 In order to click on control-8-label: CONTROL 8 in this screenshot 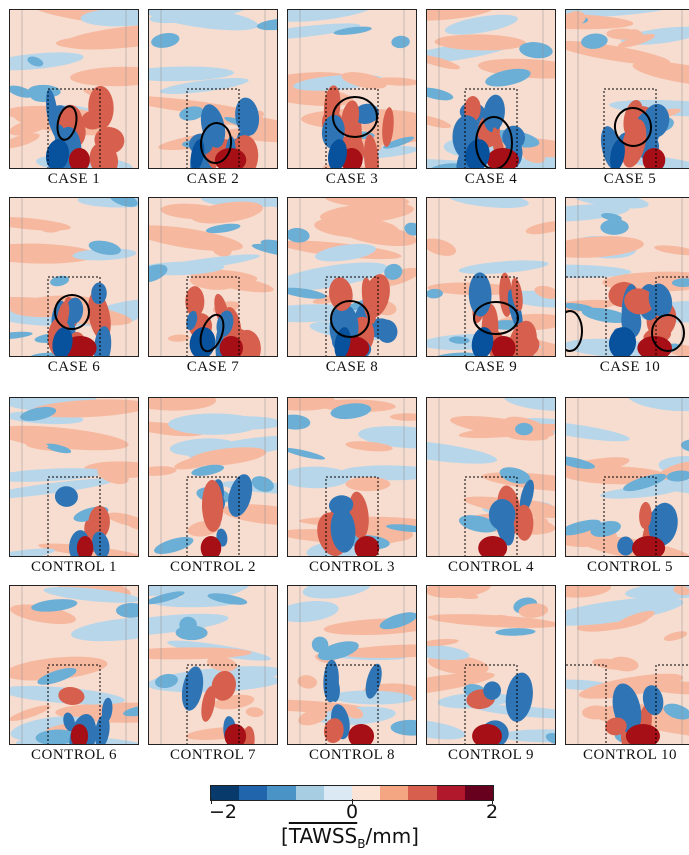, I will do `click(352, 755)`.